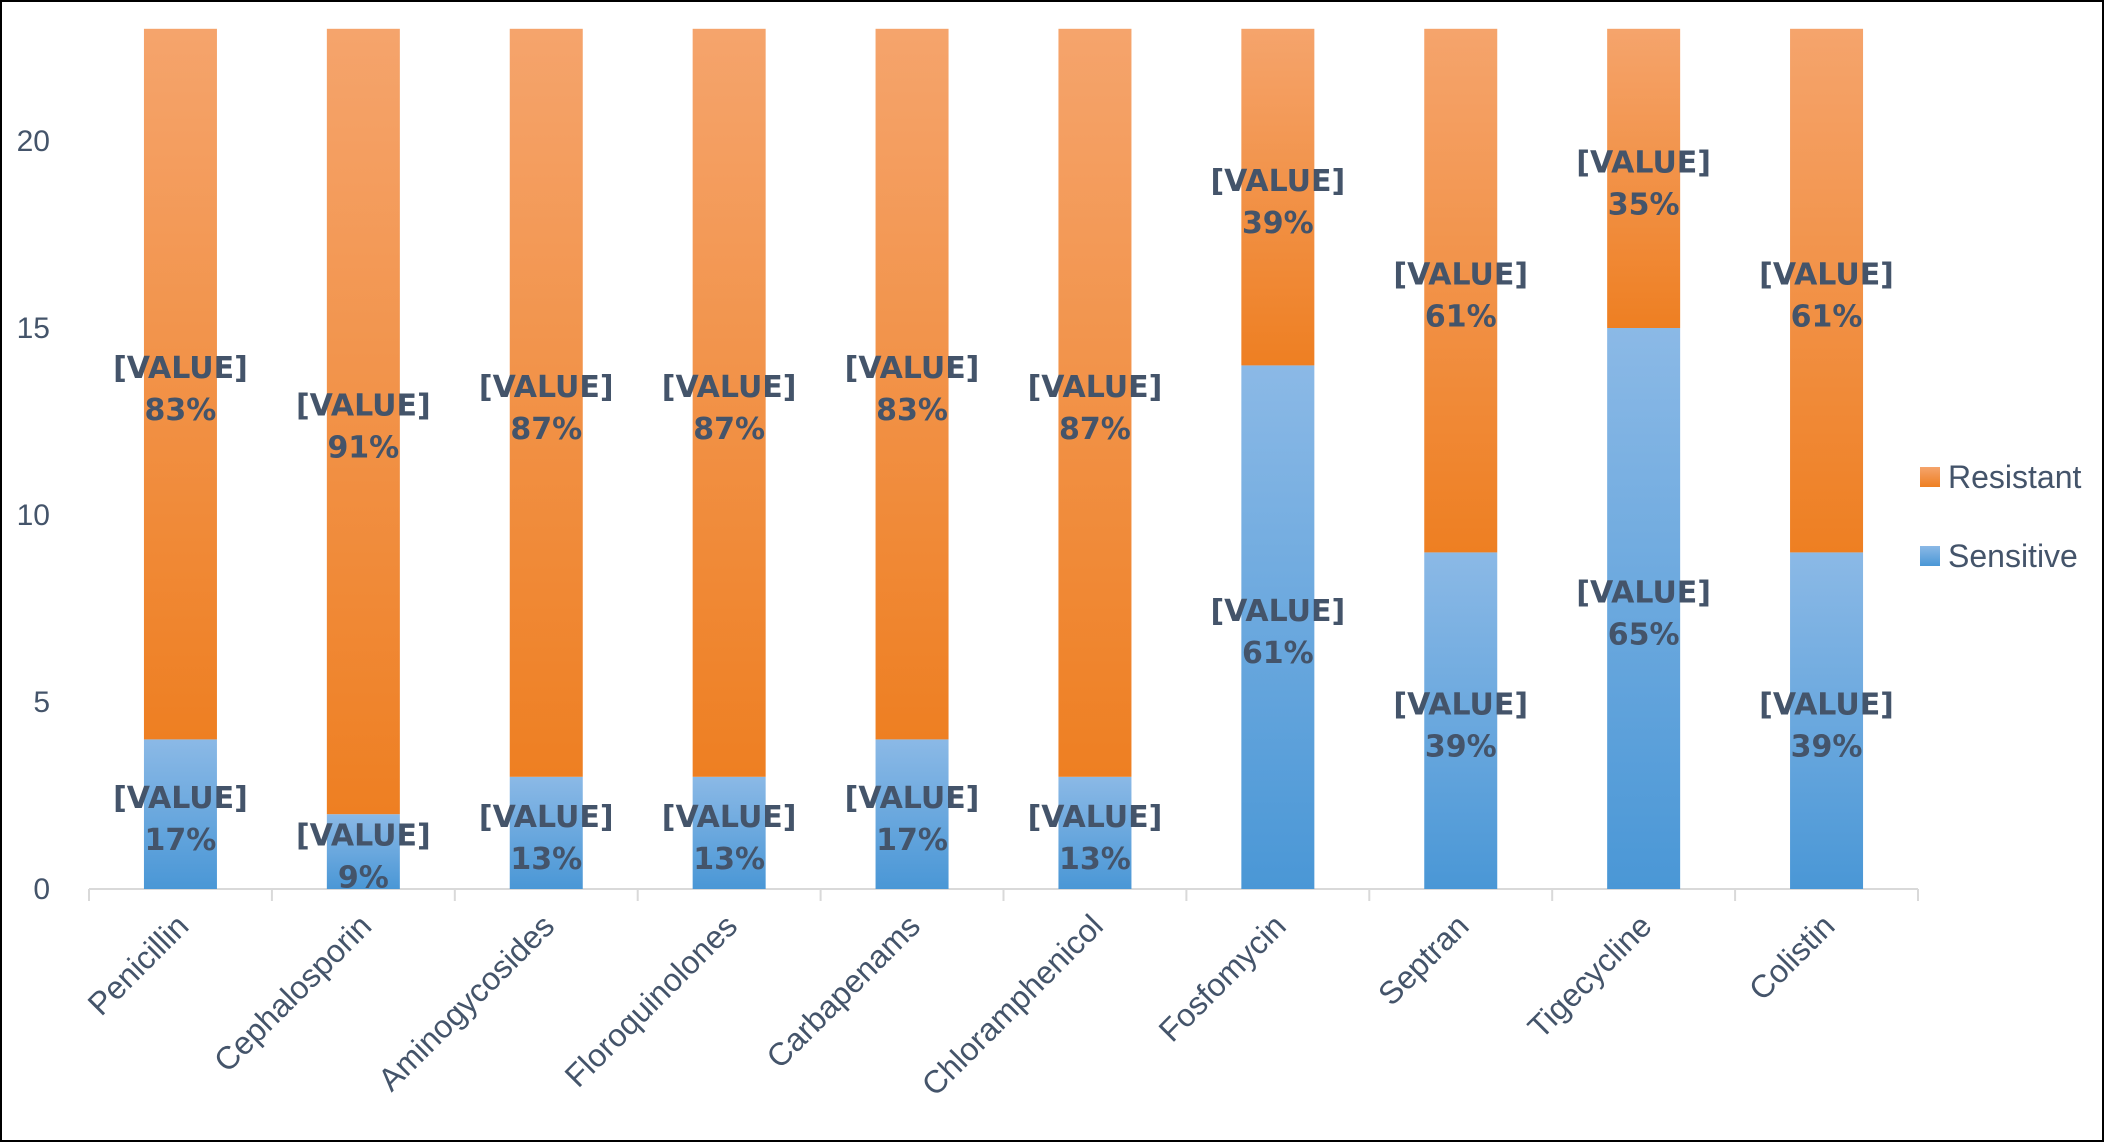 This screenshot has width=2104, height=1142. Describe the element at coordinates (1792, 957) in the screenshot. I see `x-tick-label: Colistin` at that location.